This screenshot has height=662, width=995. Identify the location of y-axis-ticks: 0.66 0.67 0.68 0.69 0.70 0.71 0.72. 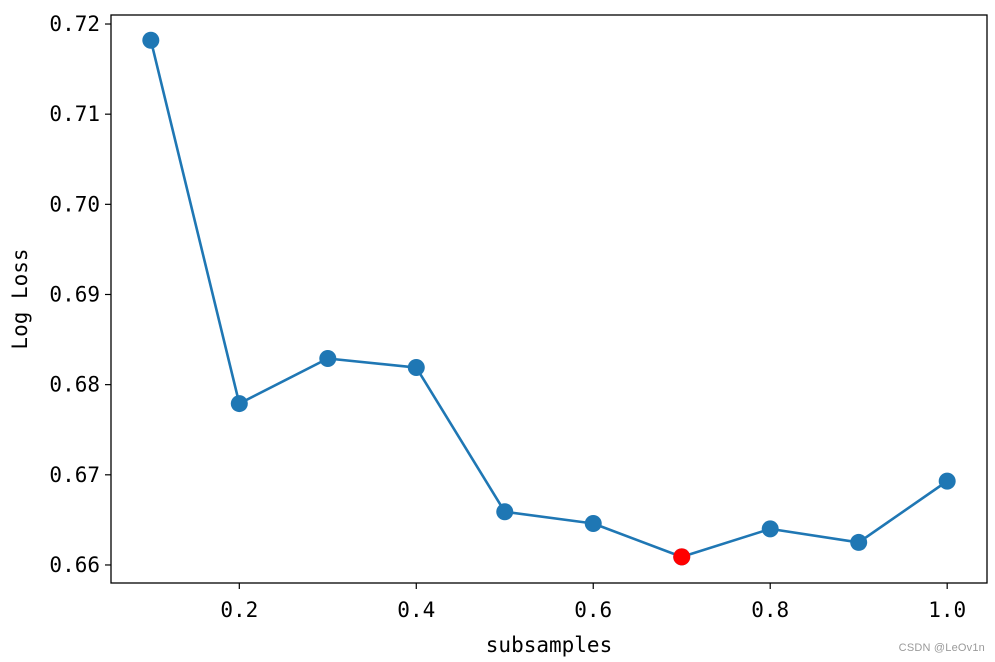
(80, 294).